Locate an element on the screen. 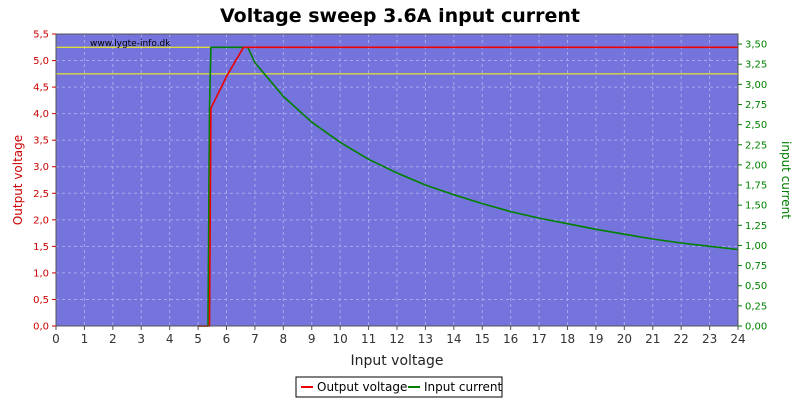  x-tick-label: 8 is located at coordinates (284, 339).